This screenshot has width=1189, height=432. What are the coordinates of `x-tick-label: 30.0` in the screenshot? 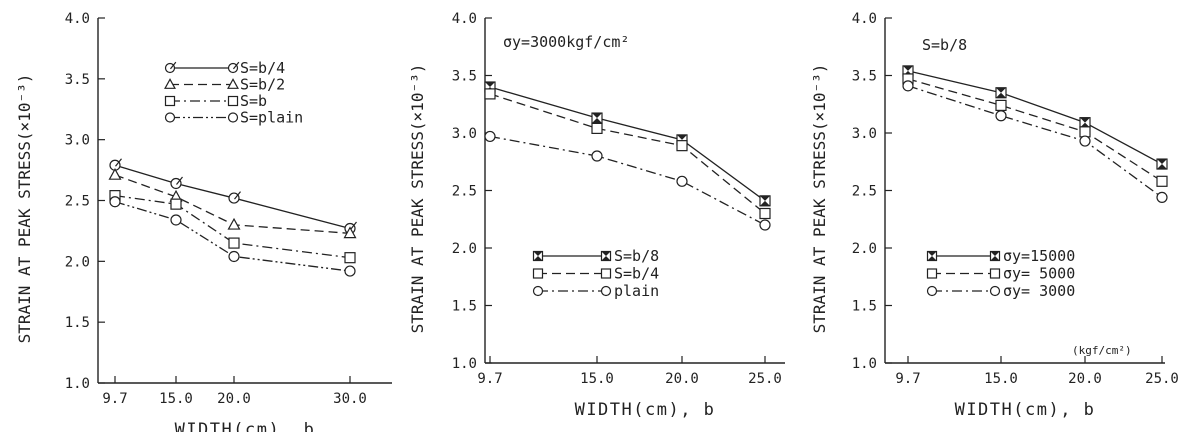 It's located at (350, 399).